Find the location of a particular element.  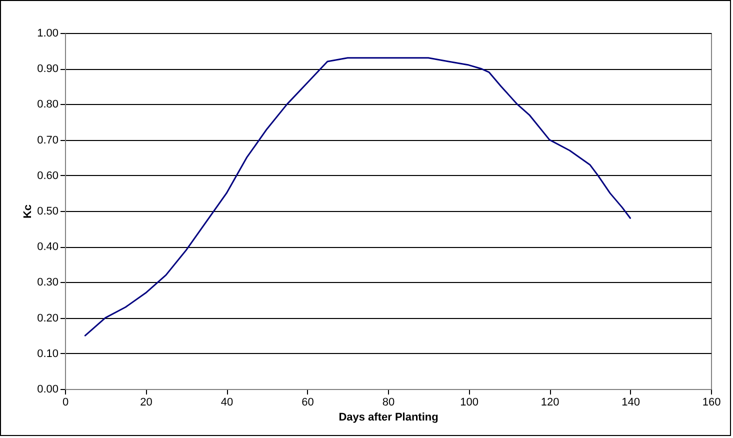

y-tick-label: 0.20 is located at coordinates (47, 318).